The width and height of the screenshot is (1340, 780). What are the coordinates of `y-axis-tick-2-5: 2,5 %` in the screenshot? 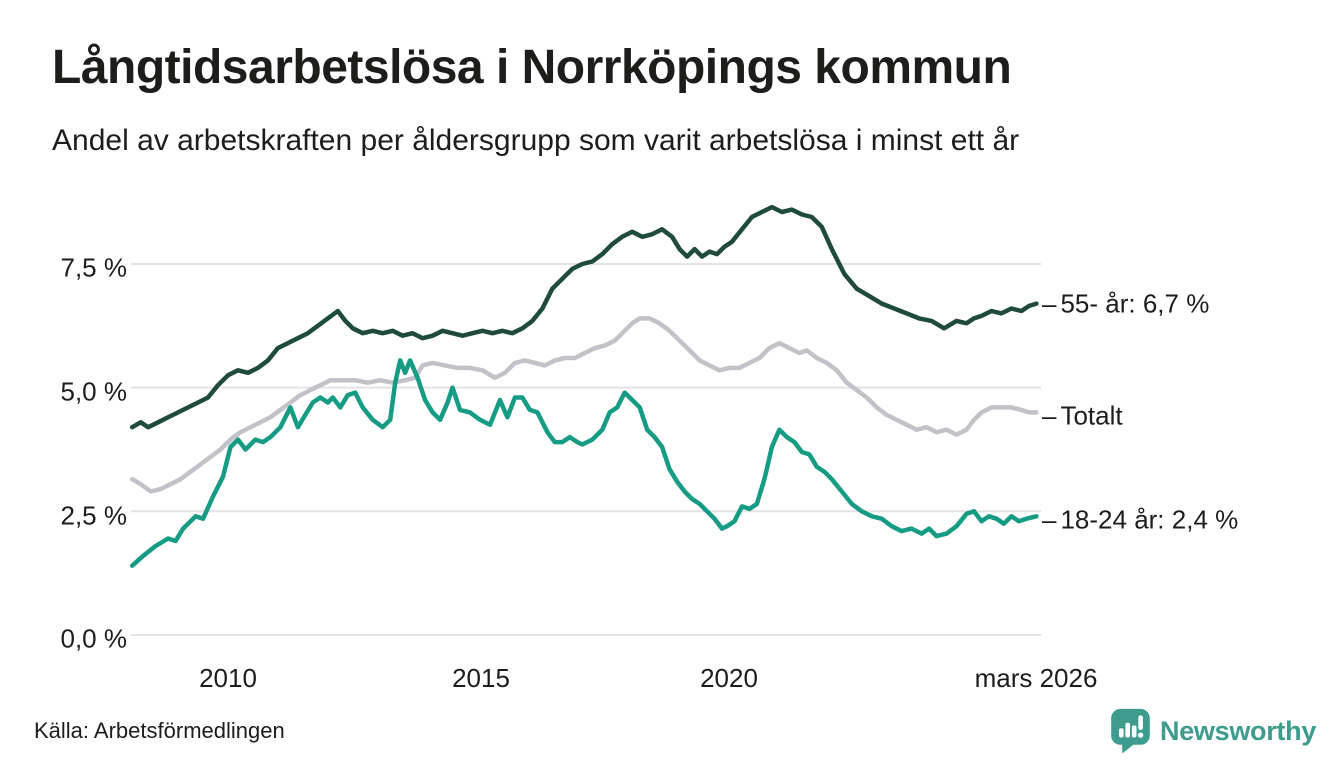 It's located at (94, 515).